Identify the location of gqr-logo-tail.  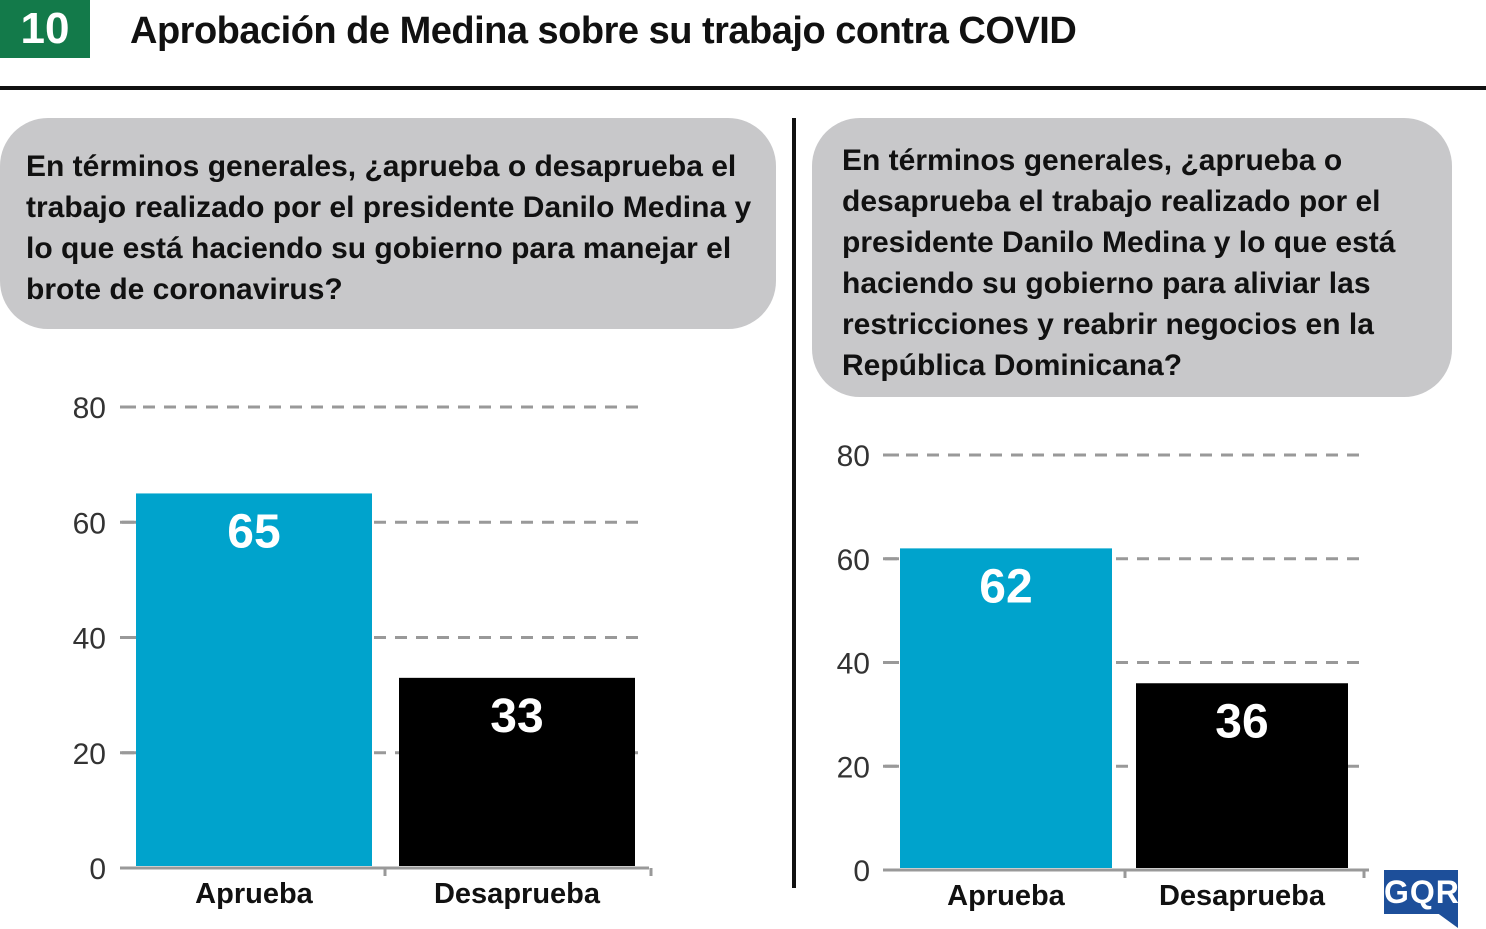
(1447, 920).